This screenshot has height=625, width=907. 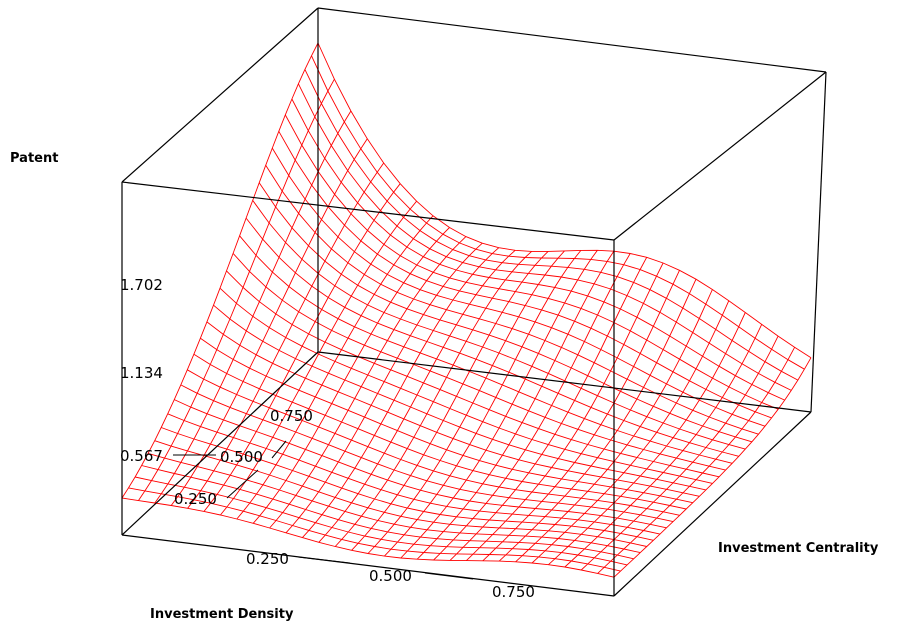 I want to click on x-tick-label: 0.500, so click(x=390, y=576).